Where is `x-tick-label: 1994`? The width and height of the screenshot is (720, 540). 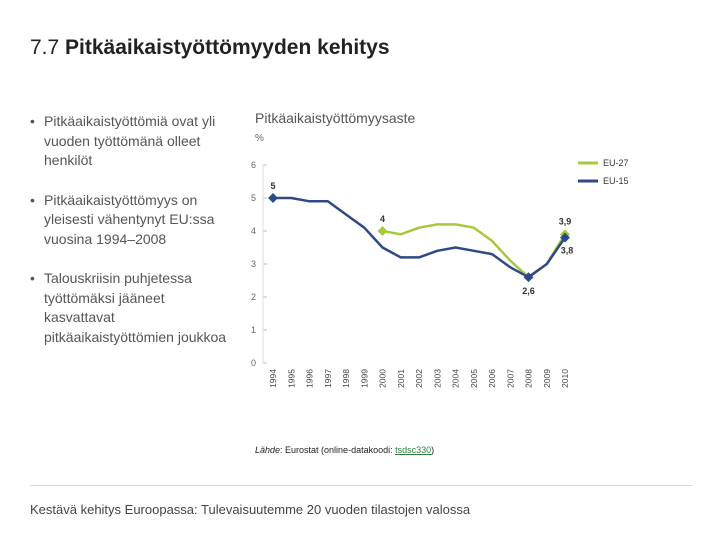
x-tick-label: 1994 is located at coordinates (273, 378).